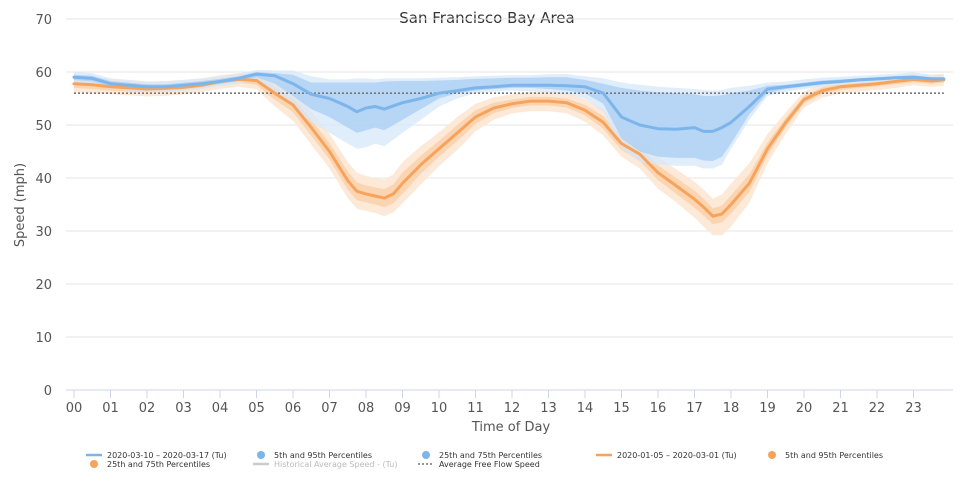 The image size is (974, 487). I want to click on x-tick-label: 03, so click(183, 408).